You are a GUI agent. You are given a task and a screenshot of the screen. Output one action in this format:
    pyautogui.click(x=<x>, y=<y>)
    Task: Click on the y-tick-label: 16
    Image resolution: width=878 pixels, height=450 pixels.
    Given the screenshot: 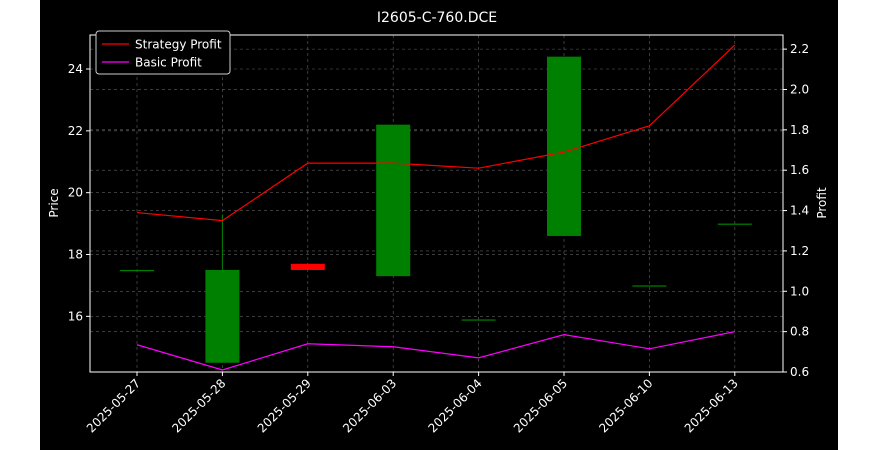 What is the action you would take?
    pyautogui.click(x=75, y=316)
    